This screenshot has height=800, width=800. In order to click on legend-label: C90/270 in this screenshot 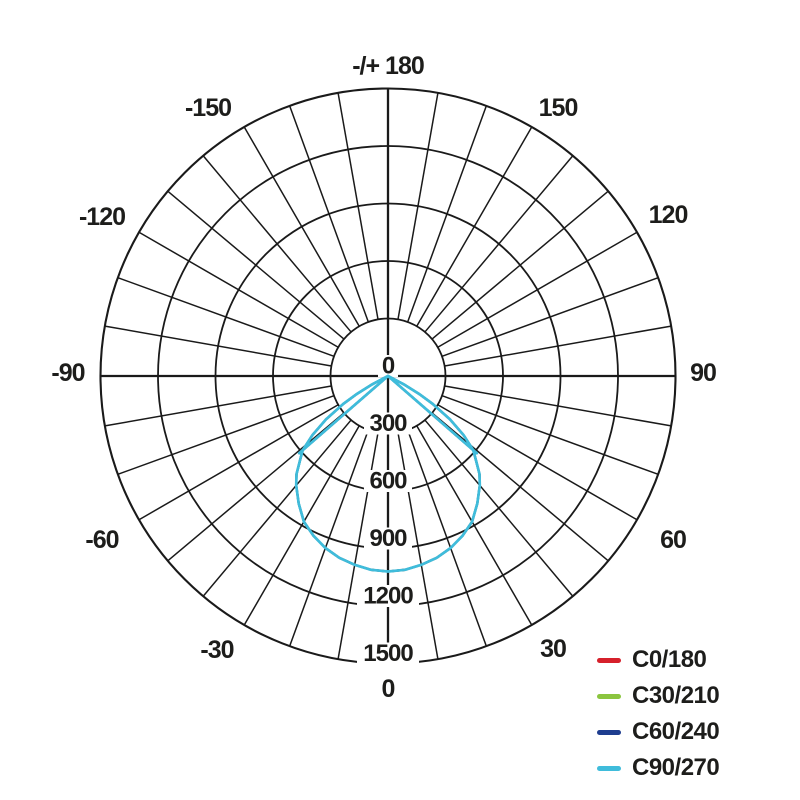, I will do `click(676, 767)`.